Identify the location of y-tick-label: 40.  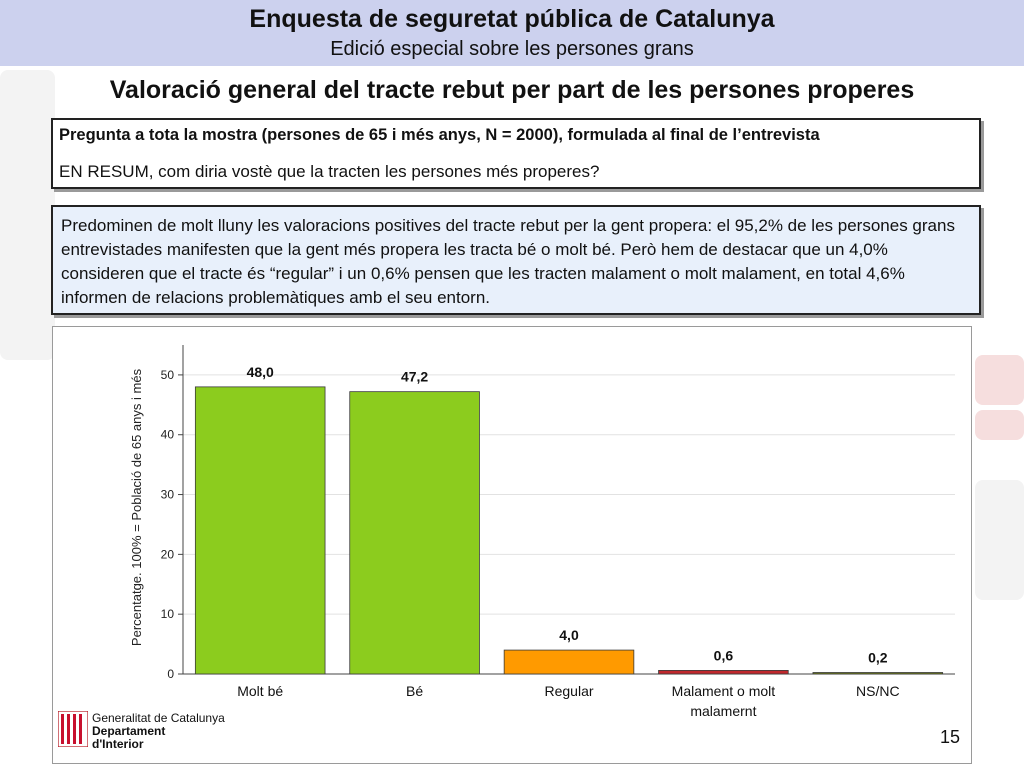
(168, 435).